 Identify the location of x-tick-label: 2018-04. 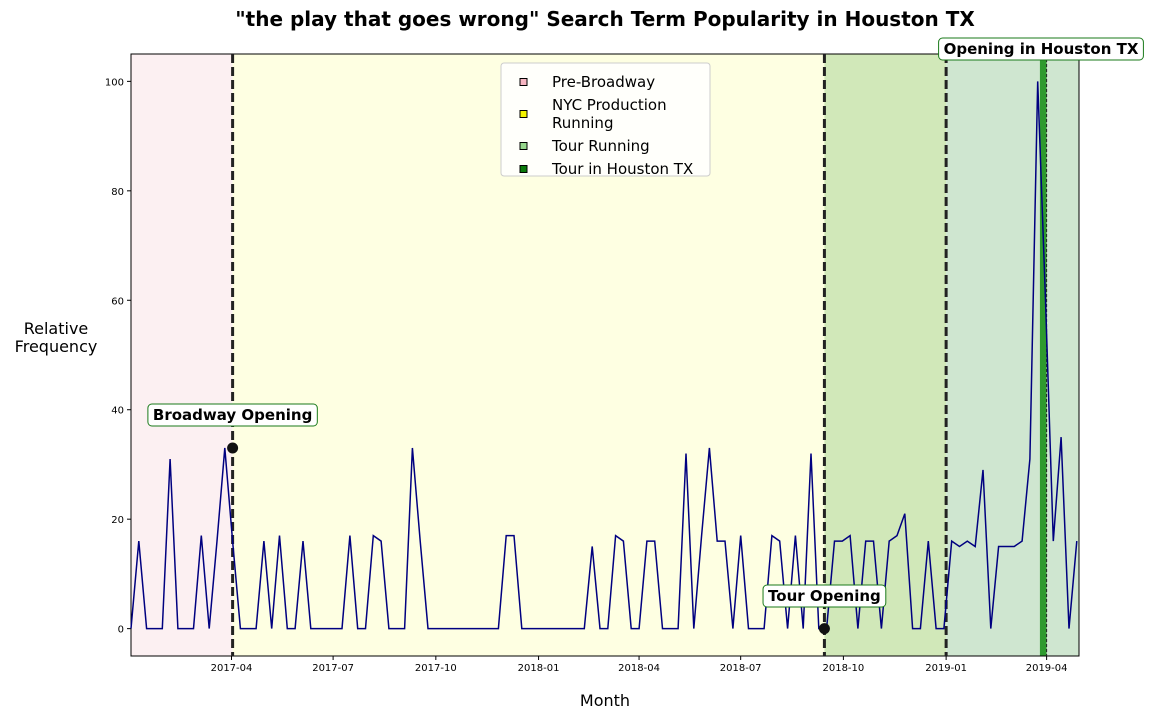
(639, 668).